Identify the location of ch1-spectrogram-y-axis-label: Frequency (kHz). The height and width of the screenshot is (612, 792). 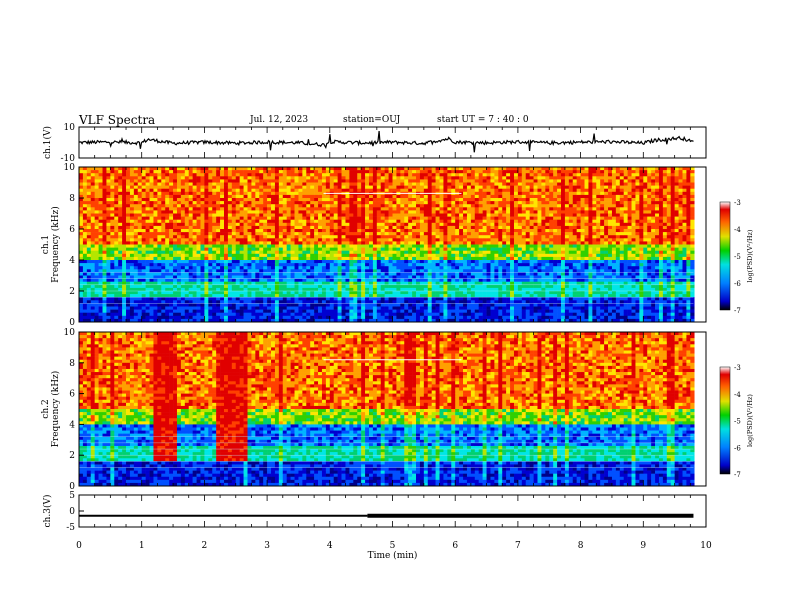
(55, 244).